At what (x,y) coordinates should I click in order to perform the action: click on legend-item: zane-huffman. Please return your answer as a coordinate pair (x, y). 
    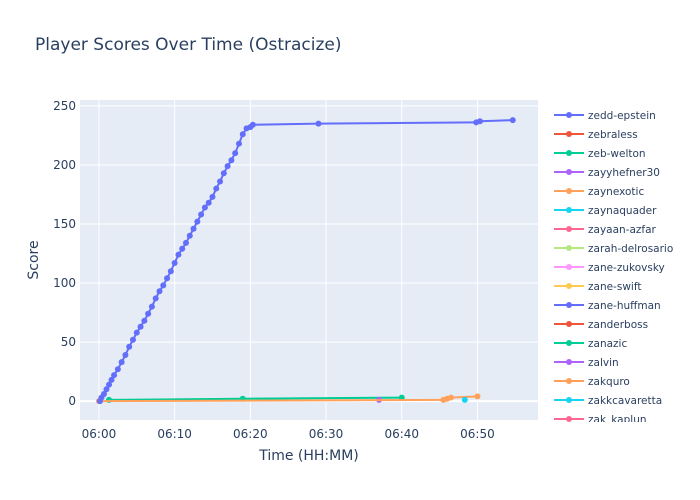
    Looking at the image, I should click on (607, 306).